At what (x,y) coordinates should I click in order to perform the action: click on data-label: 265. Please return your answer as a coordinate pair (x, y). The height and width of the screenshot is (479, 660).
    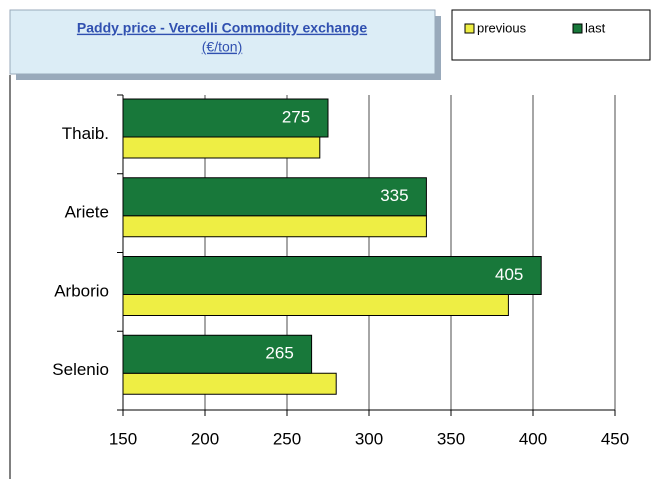
    Looking at the image, I should click on (279, 353).